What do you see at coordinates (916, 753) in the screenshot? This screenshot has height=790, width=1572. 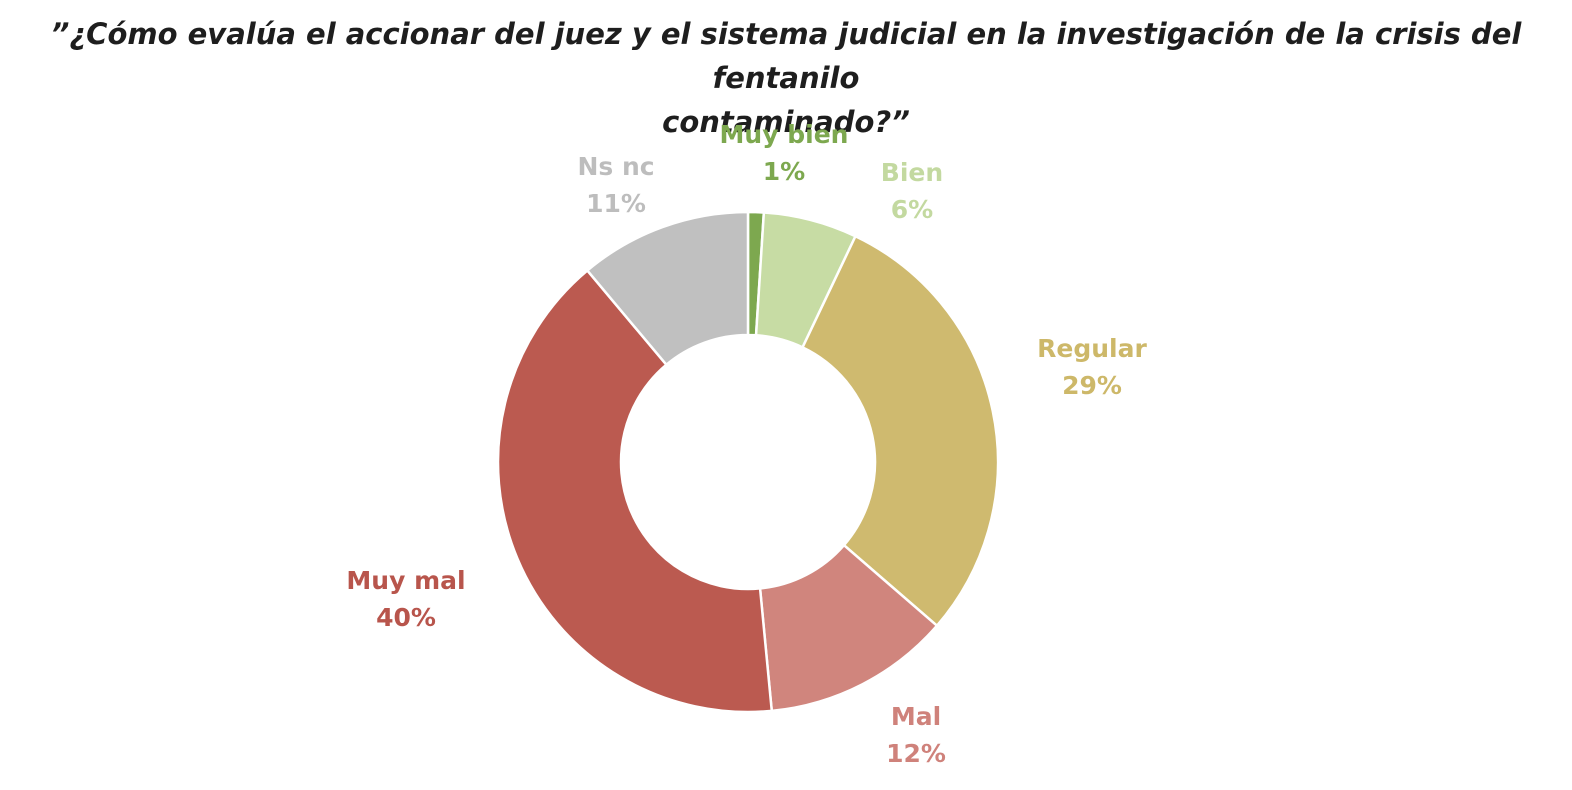 I see `slice-value-mal: 12%` at bounding box center [916, 753].